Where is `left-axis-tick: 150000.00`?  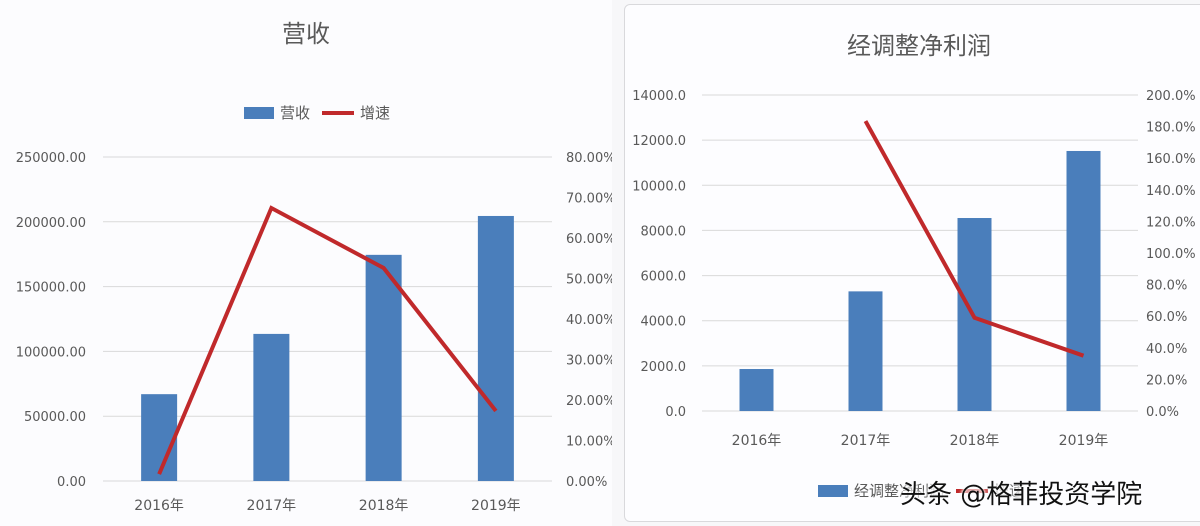 left-axis-tick: 150000.00 is located at coordinates (51, 288).